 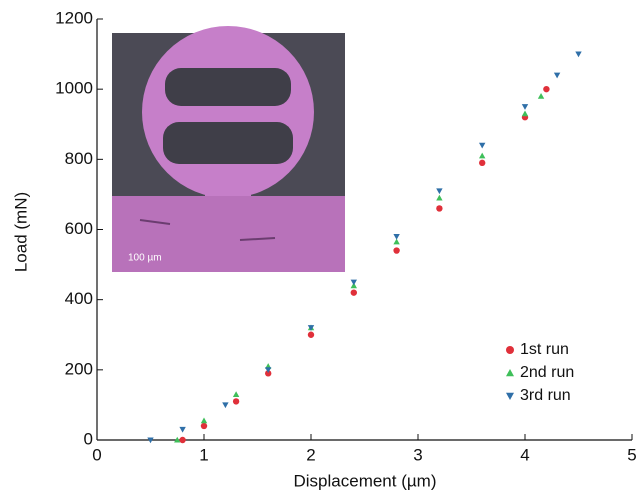 I want to click on x-tick-label: 1, so click(x=203, y=454).